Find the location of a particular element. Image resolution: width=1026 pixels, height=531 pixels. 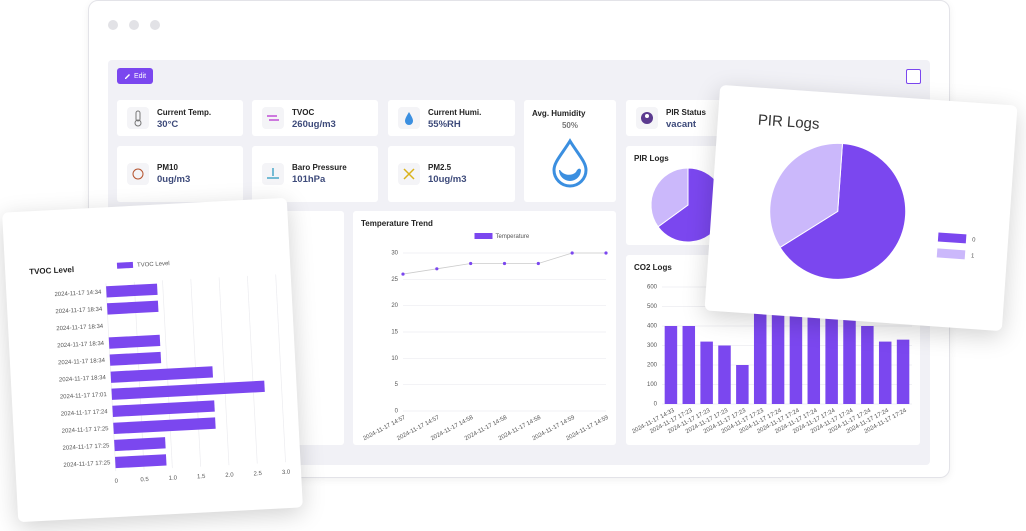

y-tick-label: 500 is located at coordinates (652, 307).